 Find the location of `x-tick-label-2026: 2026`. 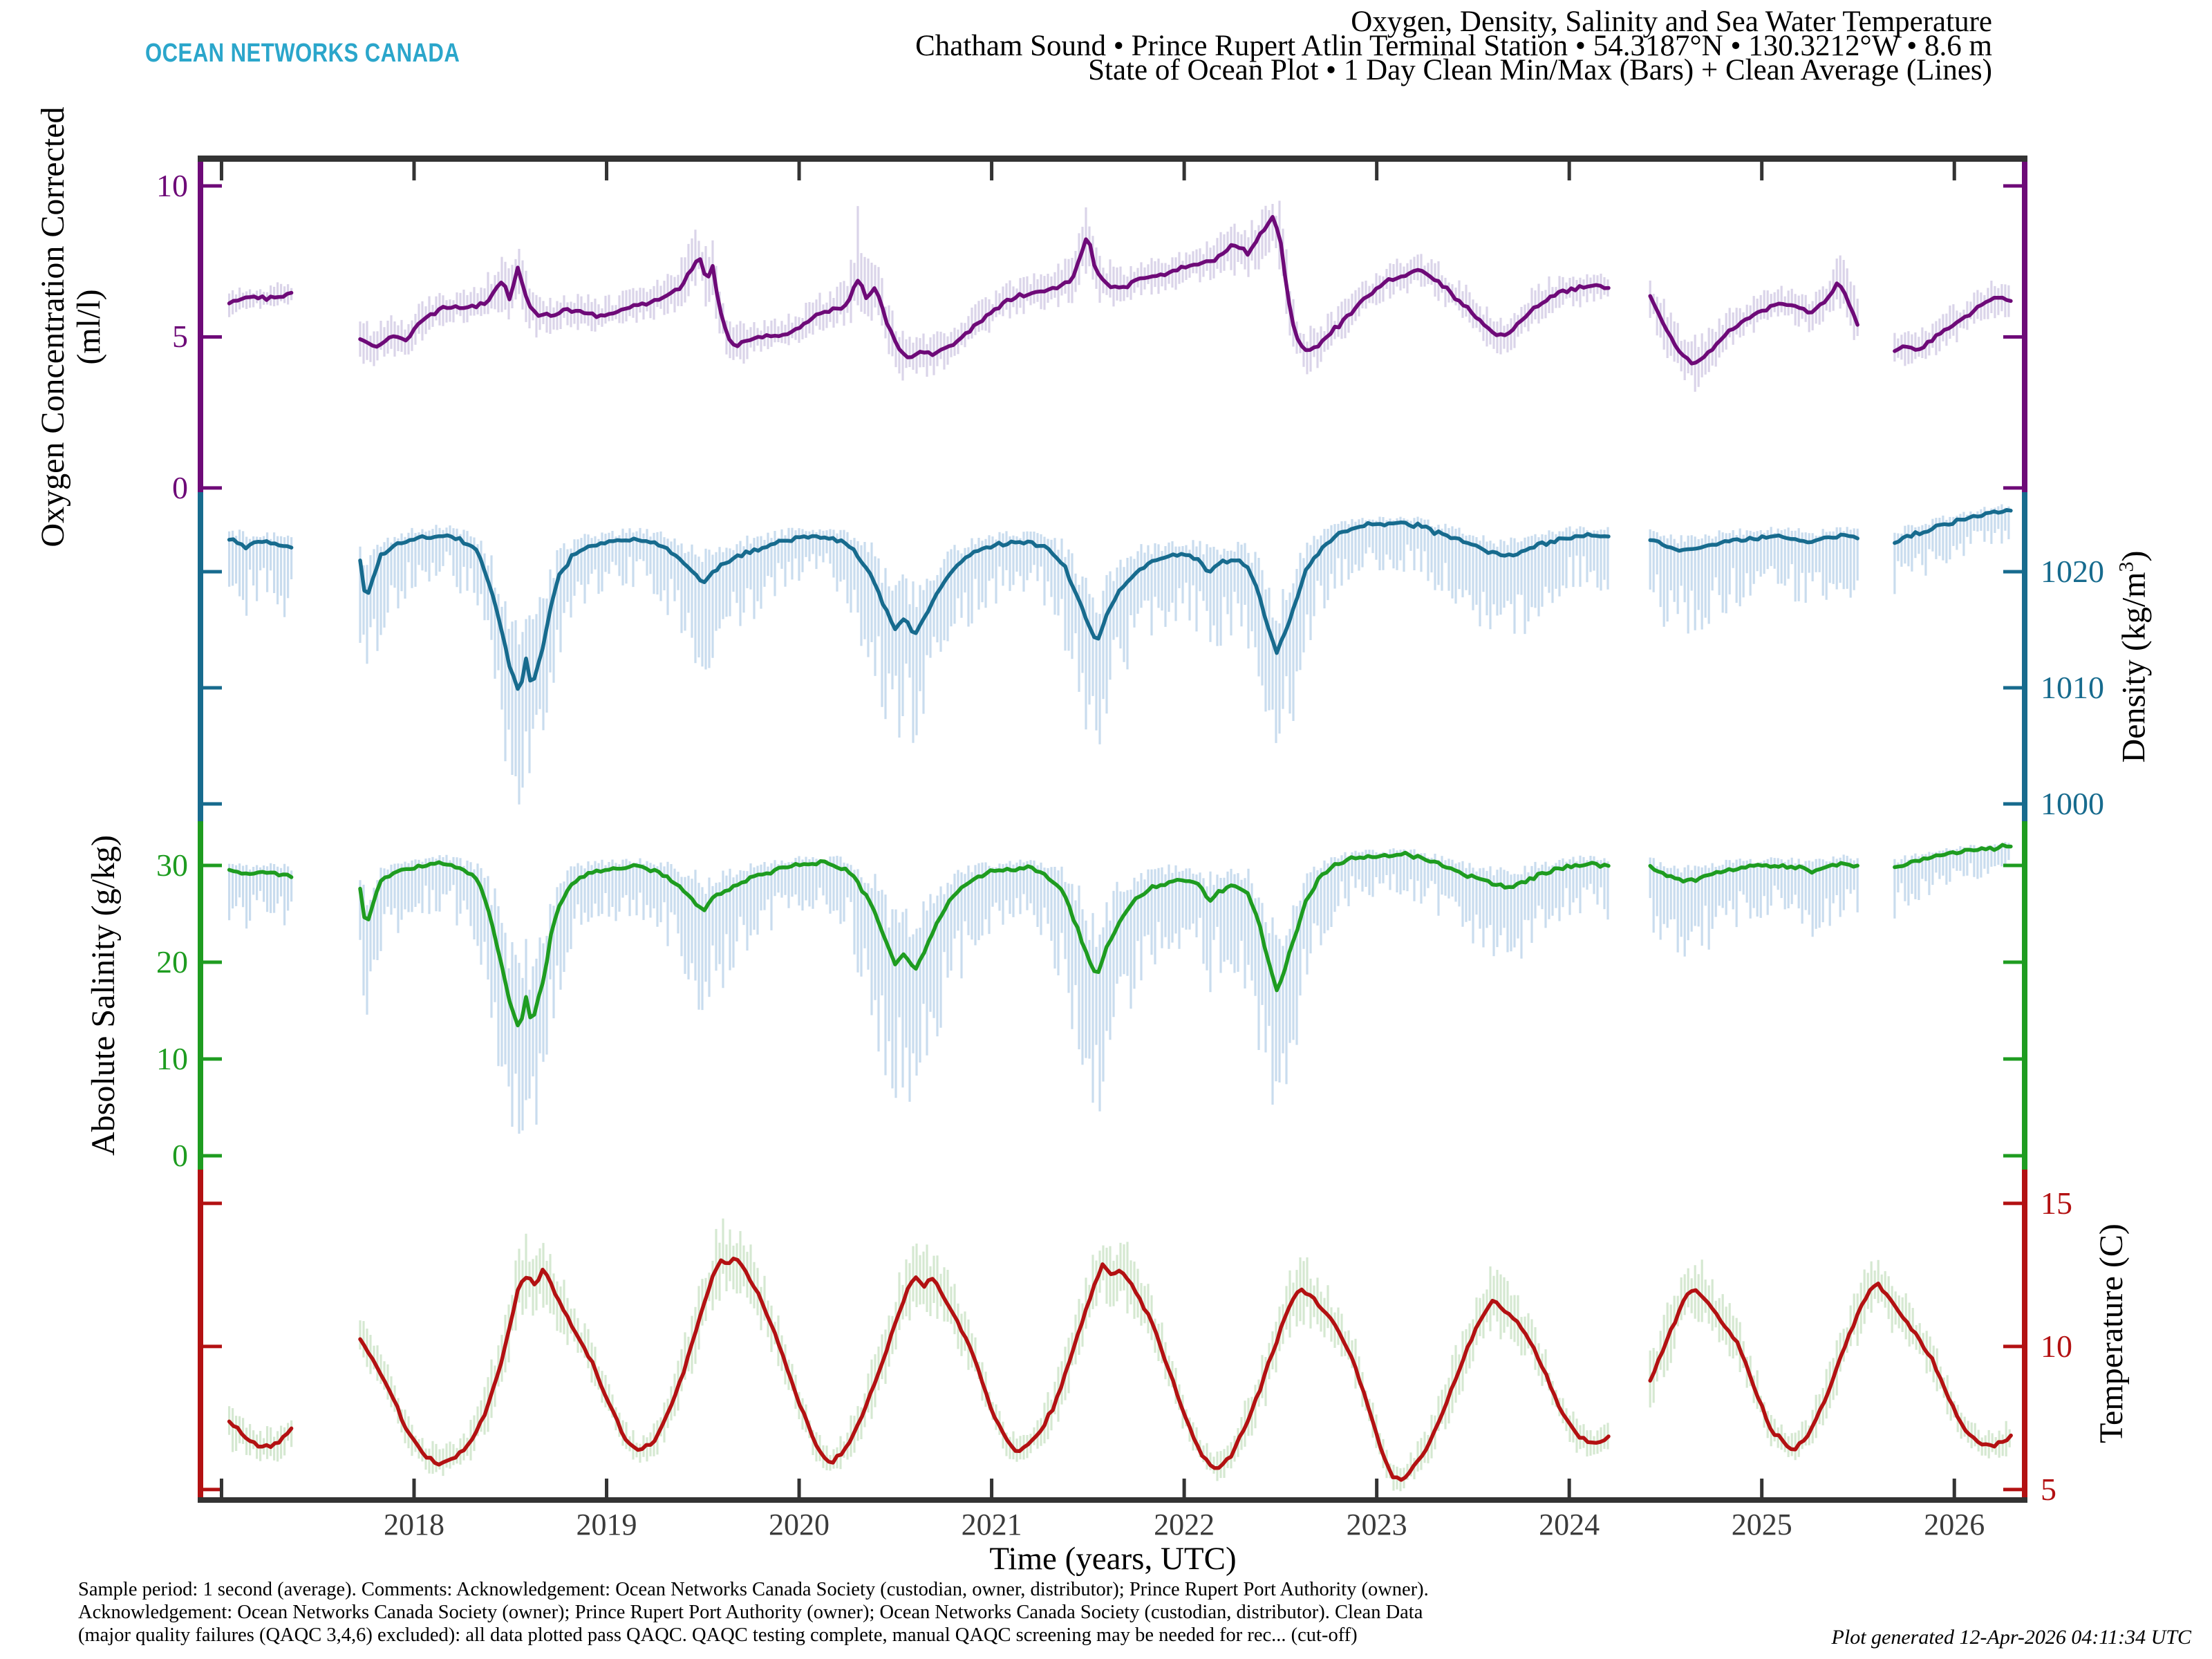

x-tick-label-2026: 2026 is located at coordinates (1954, 1525).